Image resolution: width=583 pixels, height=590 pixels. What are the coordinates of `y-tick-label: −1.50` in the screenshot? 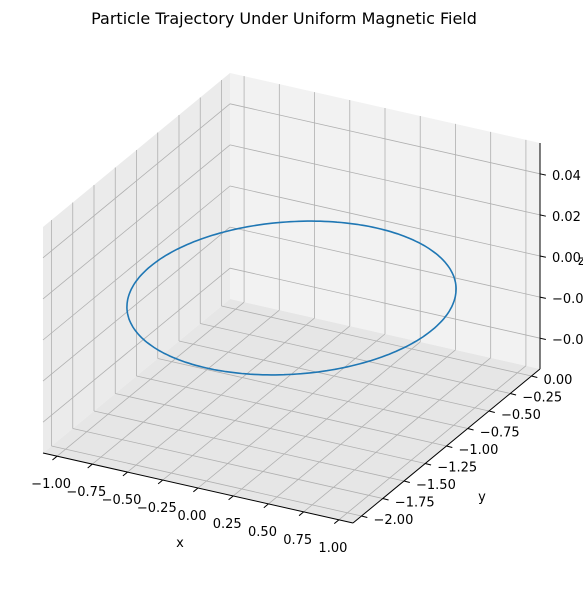 It's located at (436, 485).